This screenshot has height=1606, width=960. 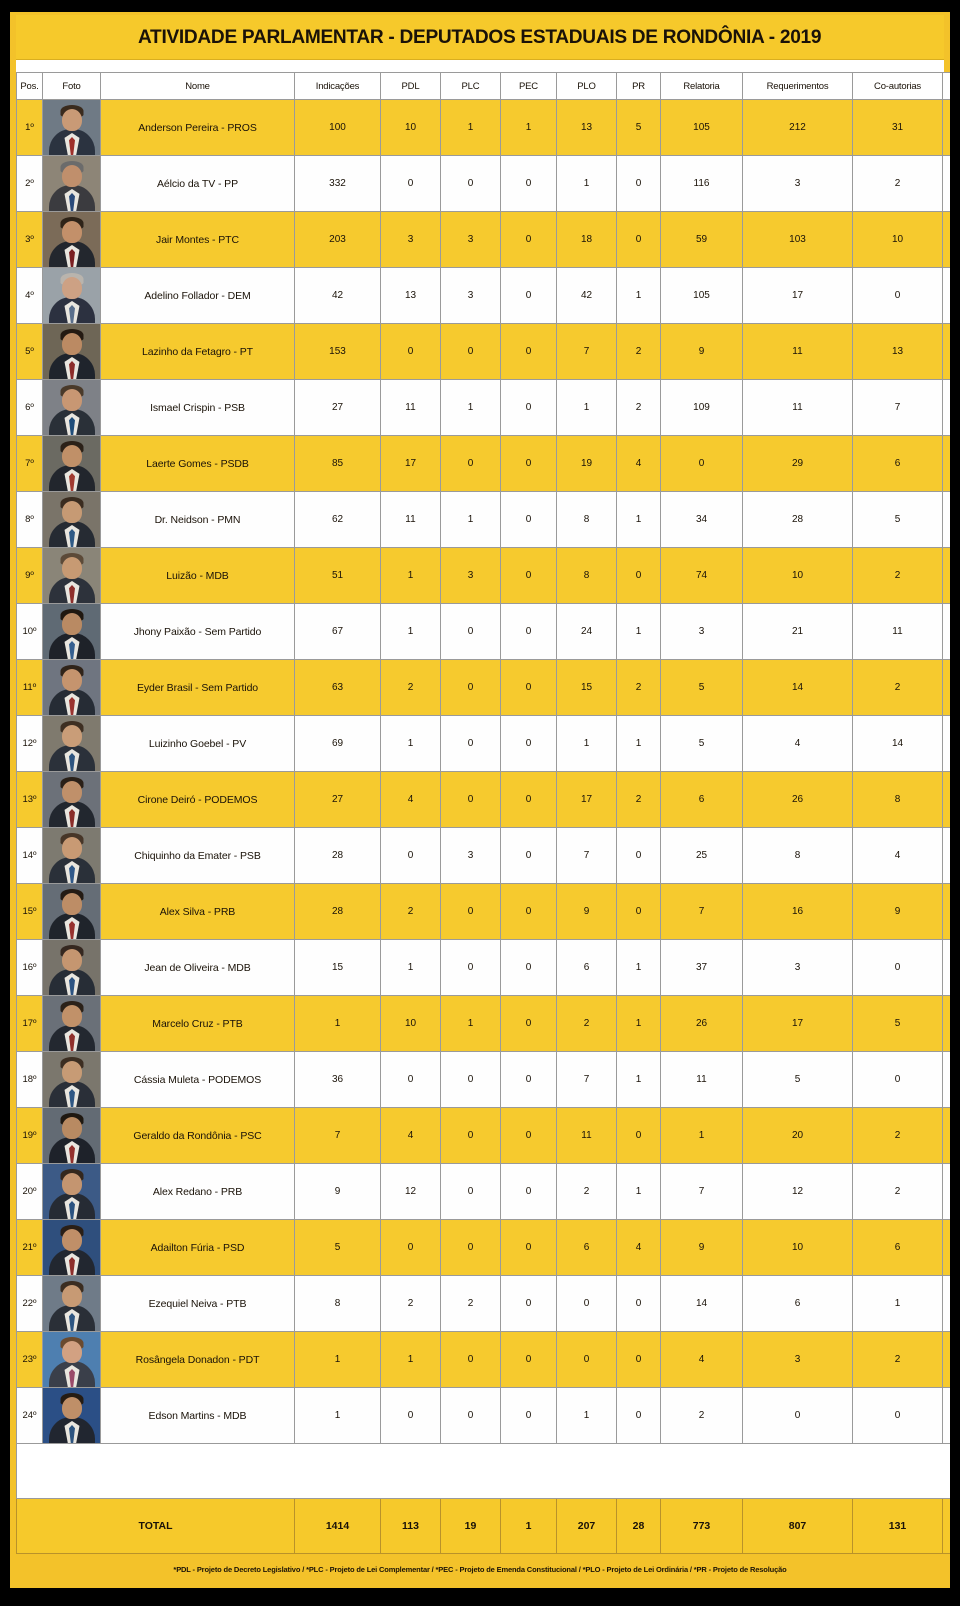 What do you see at coordinates (946, 463) in the screenshot?
I see `cell-total: 153` at bounding box center [946, 463].